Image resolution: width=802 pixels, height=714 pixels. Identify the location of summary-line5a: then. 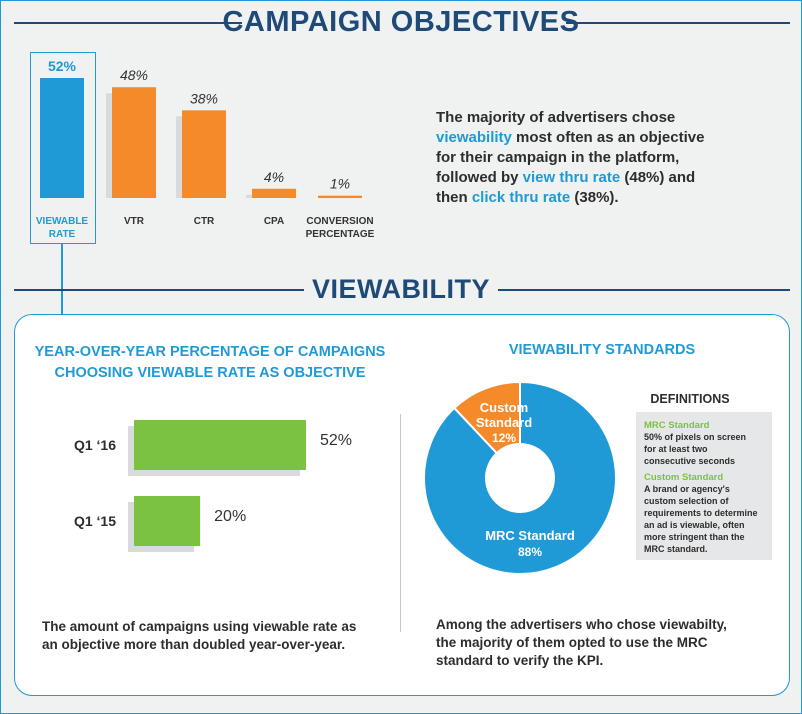
(454, 197).